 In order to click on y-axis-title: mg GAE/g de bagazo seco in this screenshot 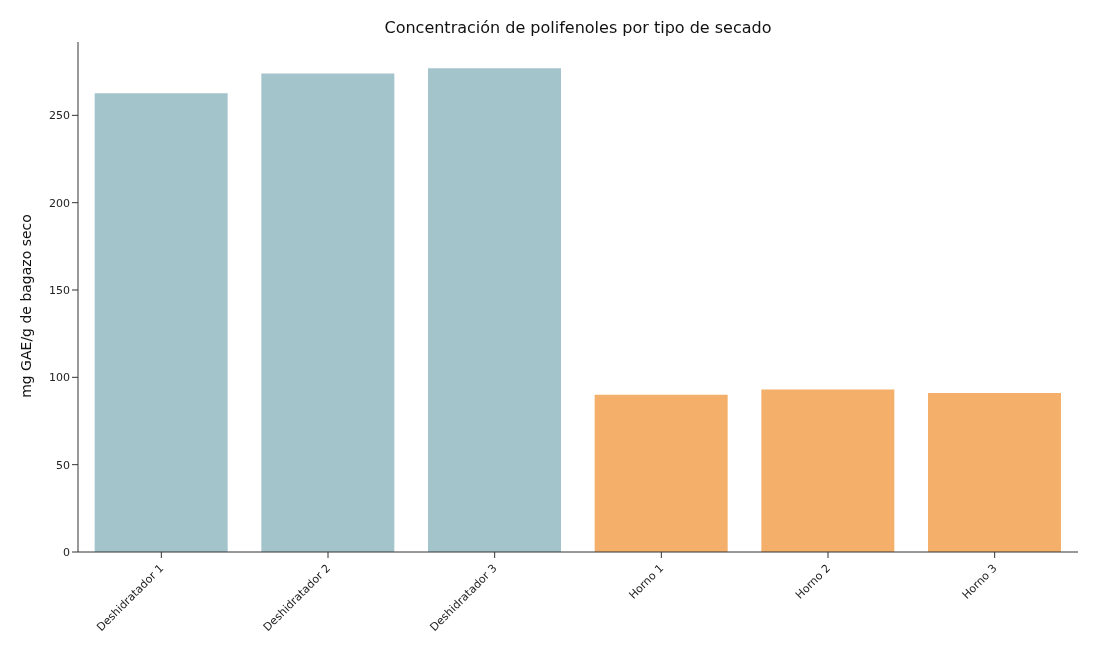, I will do `click(26, 306)`.